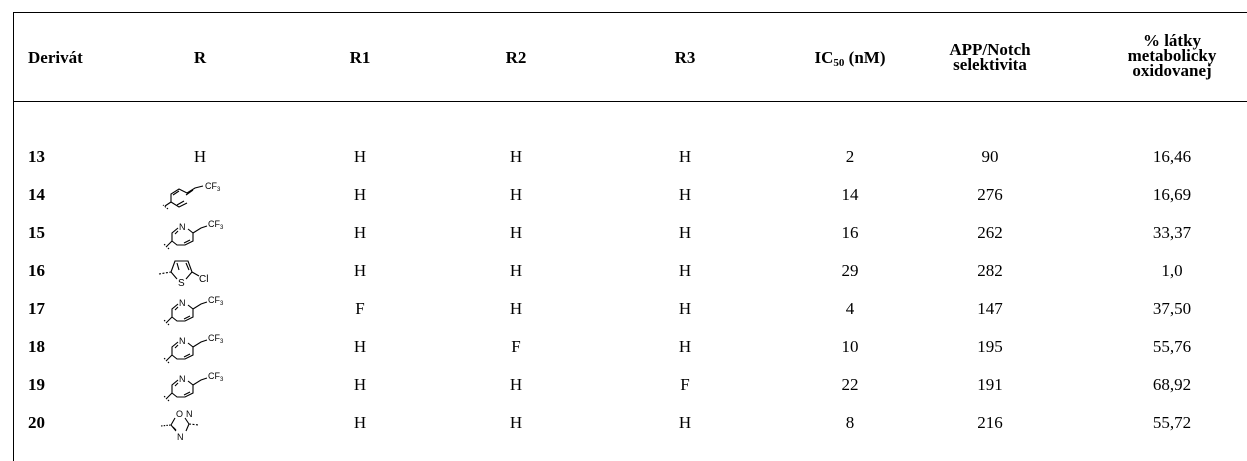 Image resolution: width=1247 pixels, height=461 pixels. I want to click on header-ic50-unit: (nM), so click(865, 57).